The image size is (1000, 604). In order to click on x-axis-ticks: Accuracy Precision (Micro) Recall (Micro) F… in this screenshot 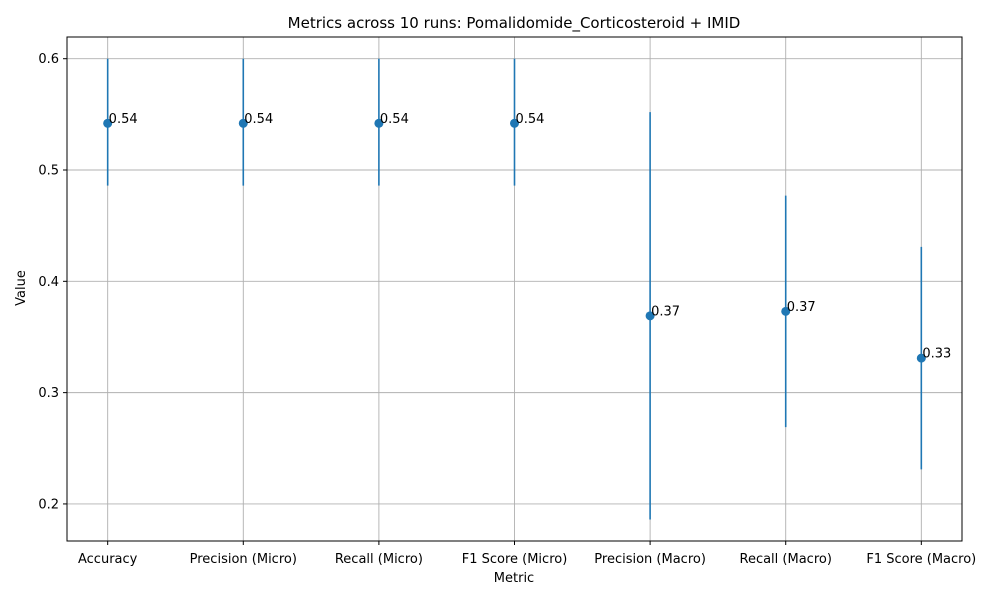, I will do `click(527, 554)`.